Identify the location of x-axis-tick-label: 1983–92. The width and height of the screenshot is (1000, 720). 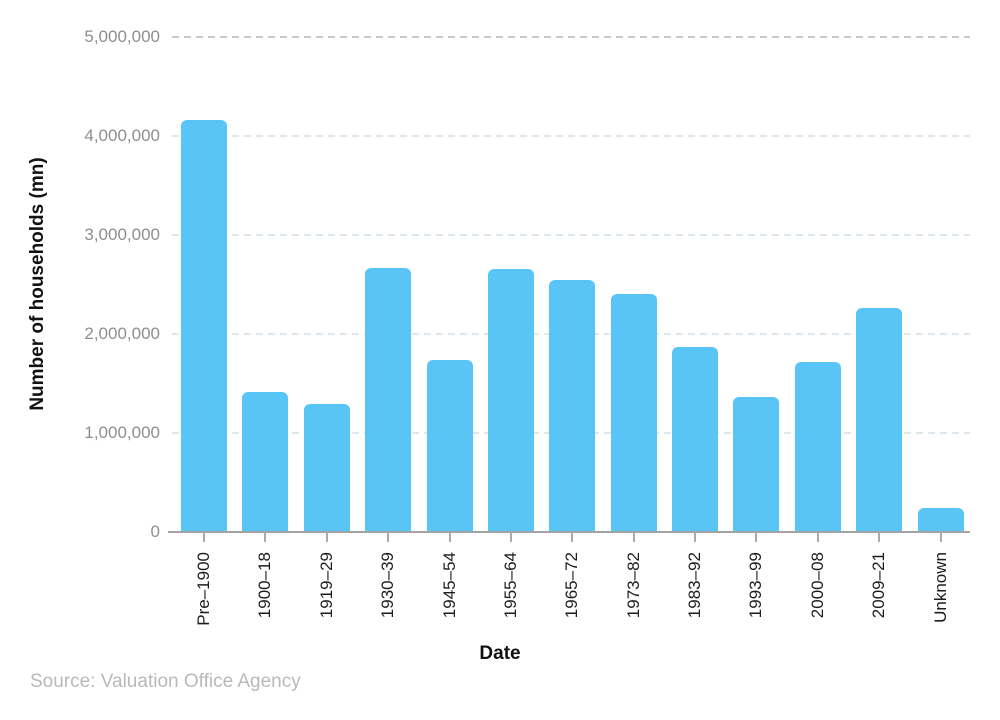
(694, 585).